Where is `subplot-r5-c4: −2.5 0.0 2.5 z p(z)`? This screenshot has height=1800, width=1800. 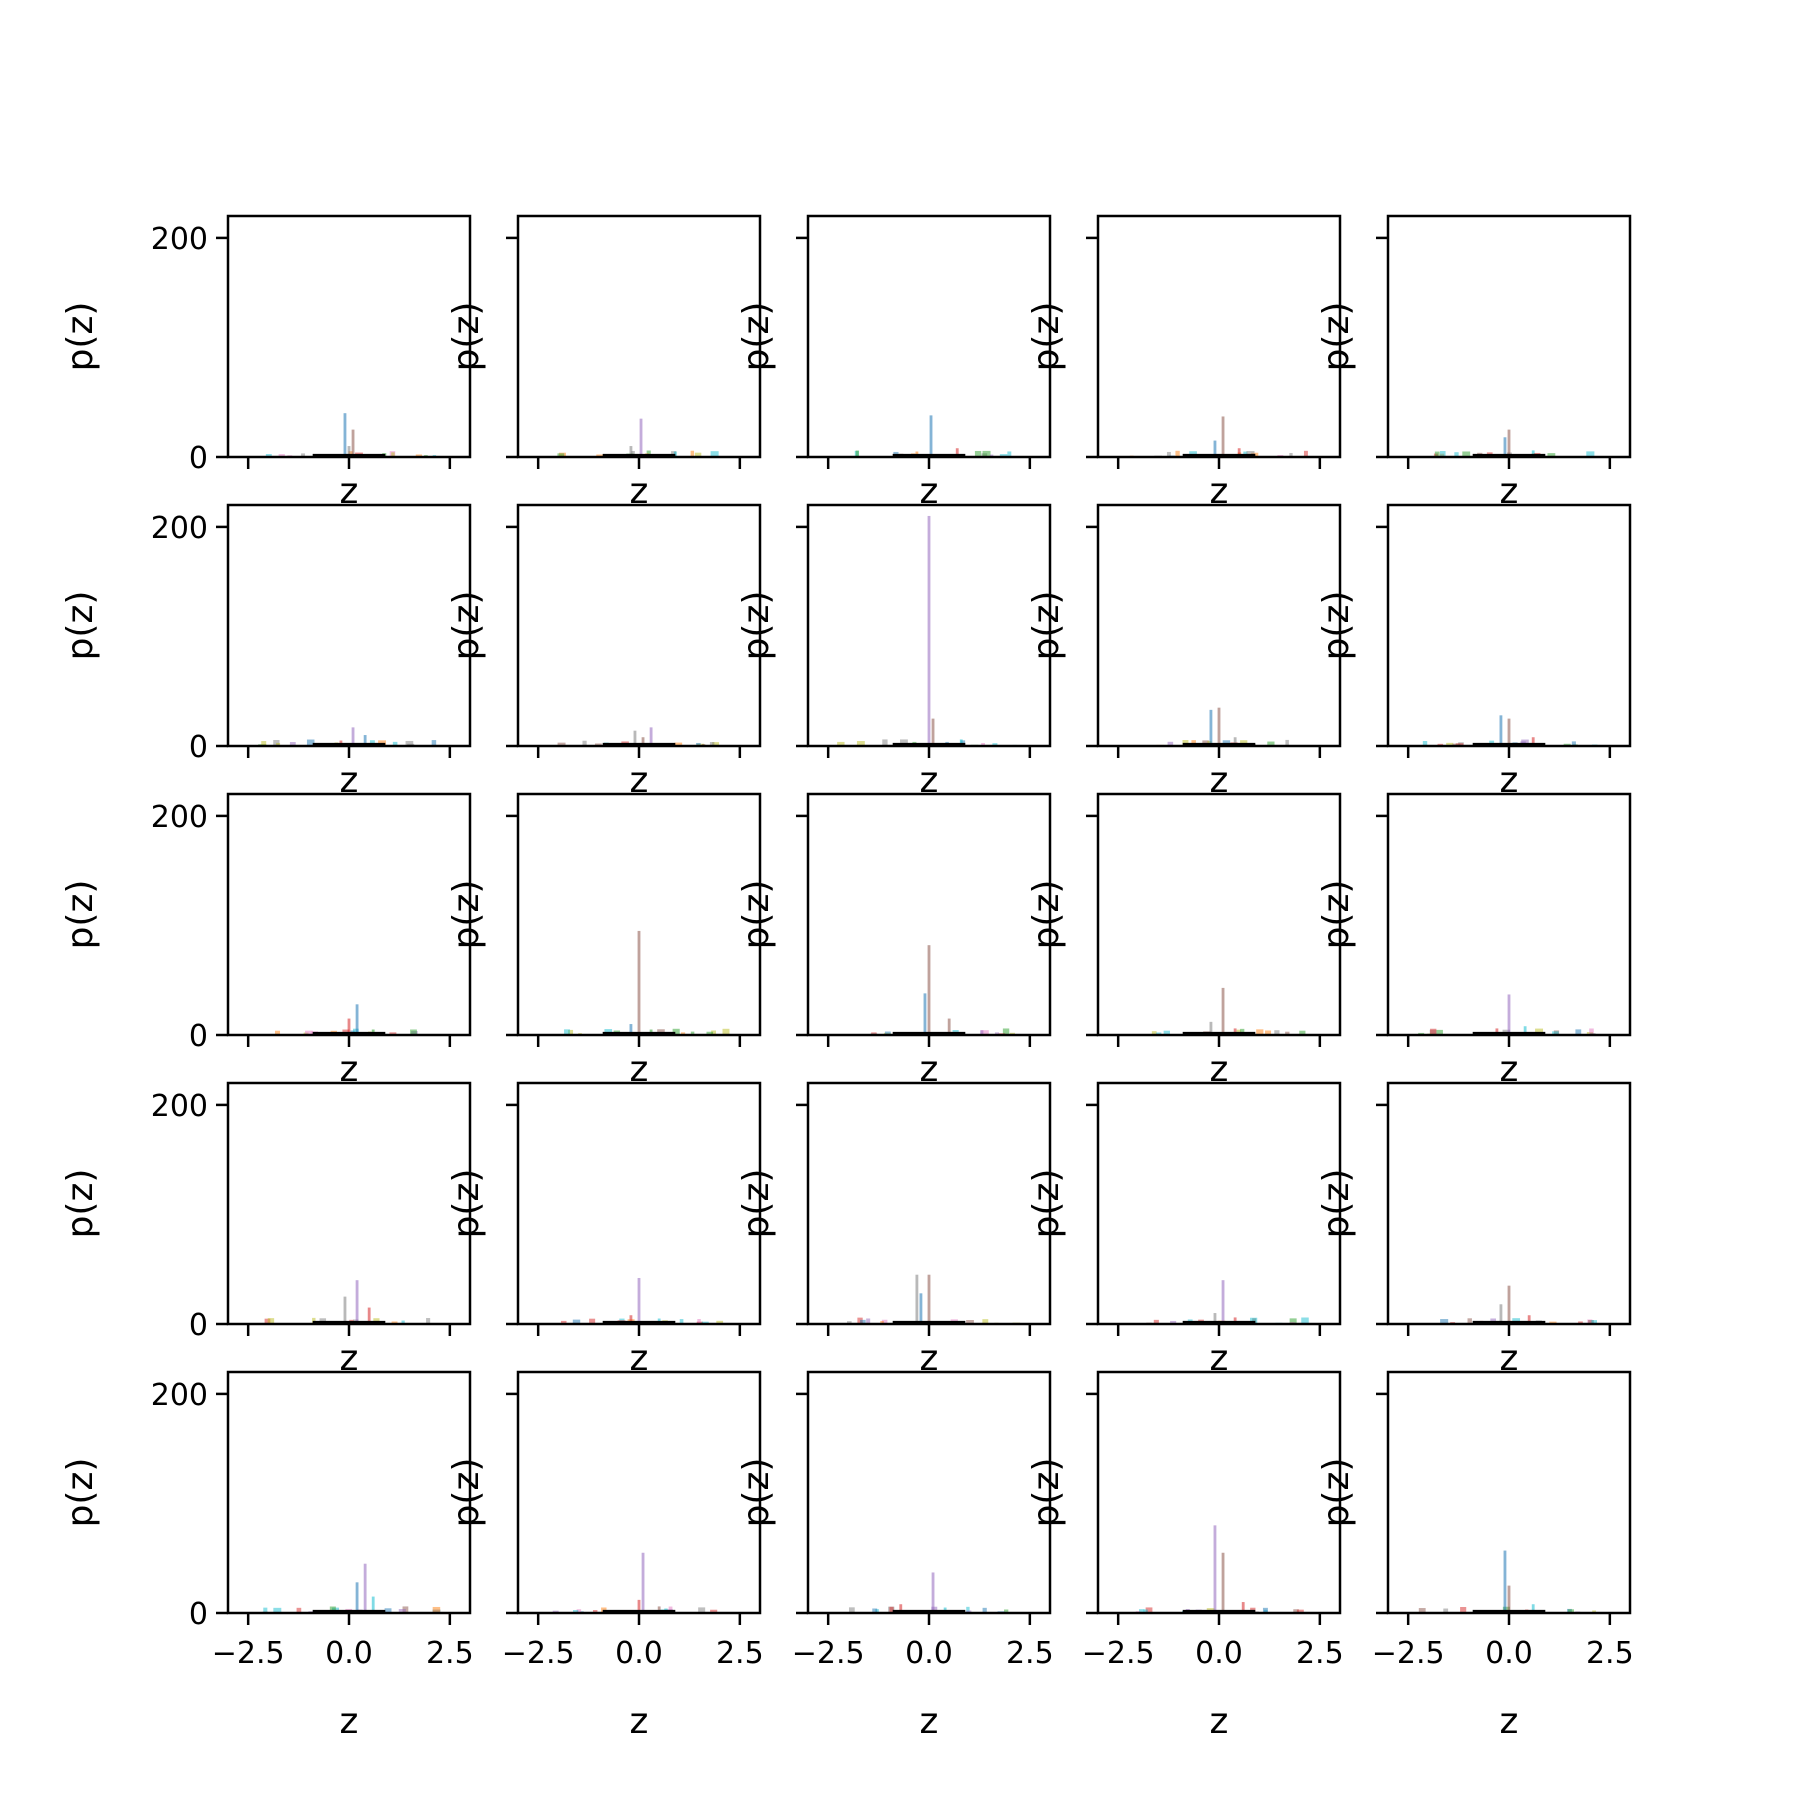
subplot-r5-c4: −2.5 0.0 2.5 z p(z) is located at coordinates (1185, 1556).